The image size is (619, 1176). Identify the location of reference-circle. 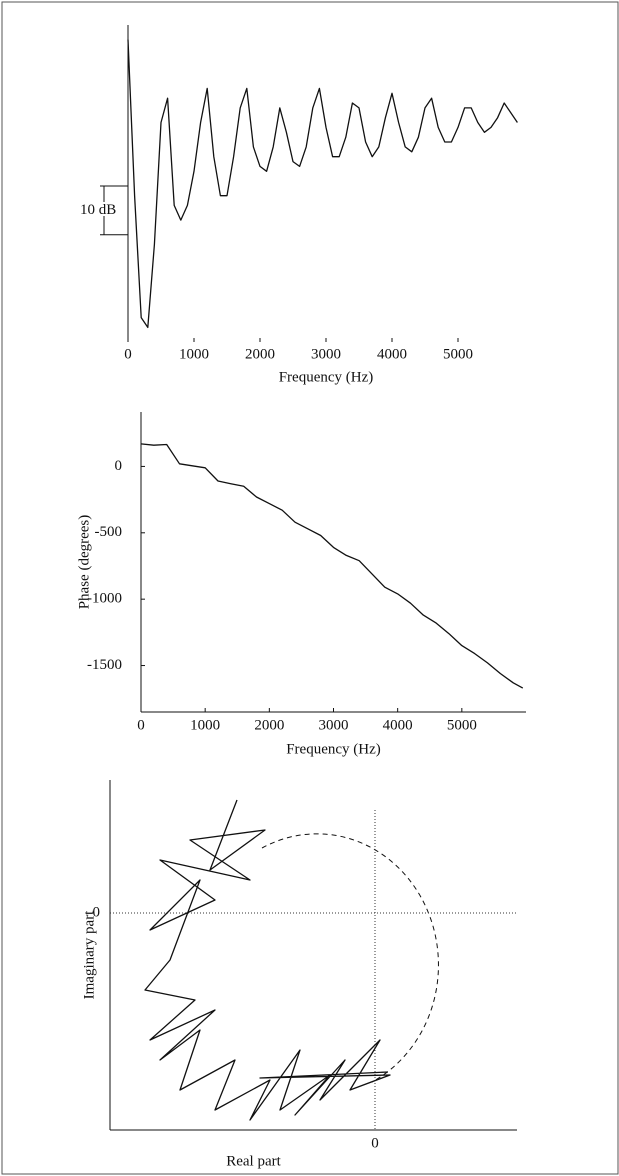
(350, 958).